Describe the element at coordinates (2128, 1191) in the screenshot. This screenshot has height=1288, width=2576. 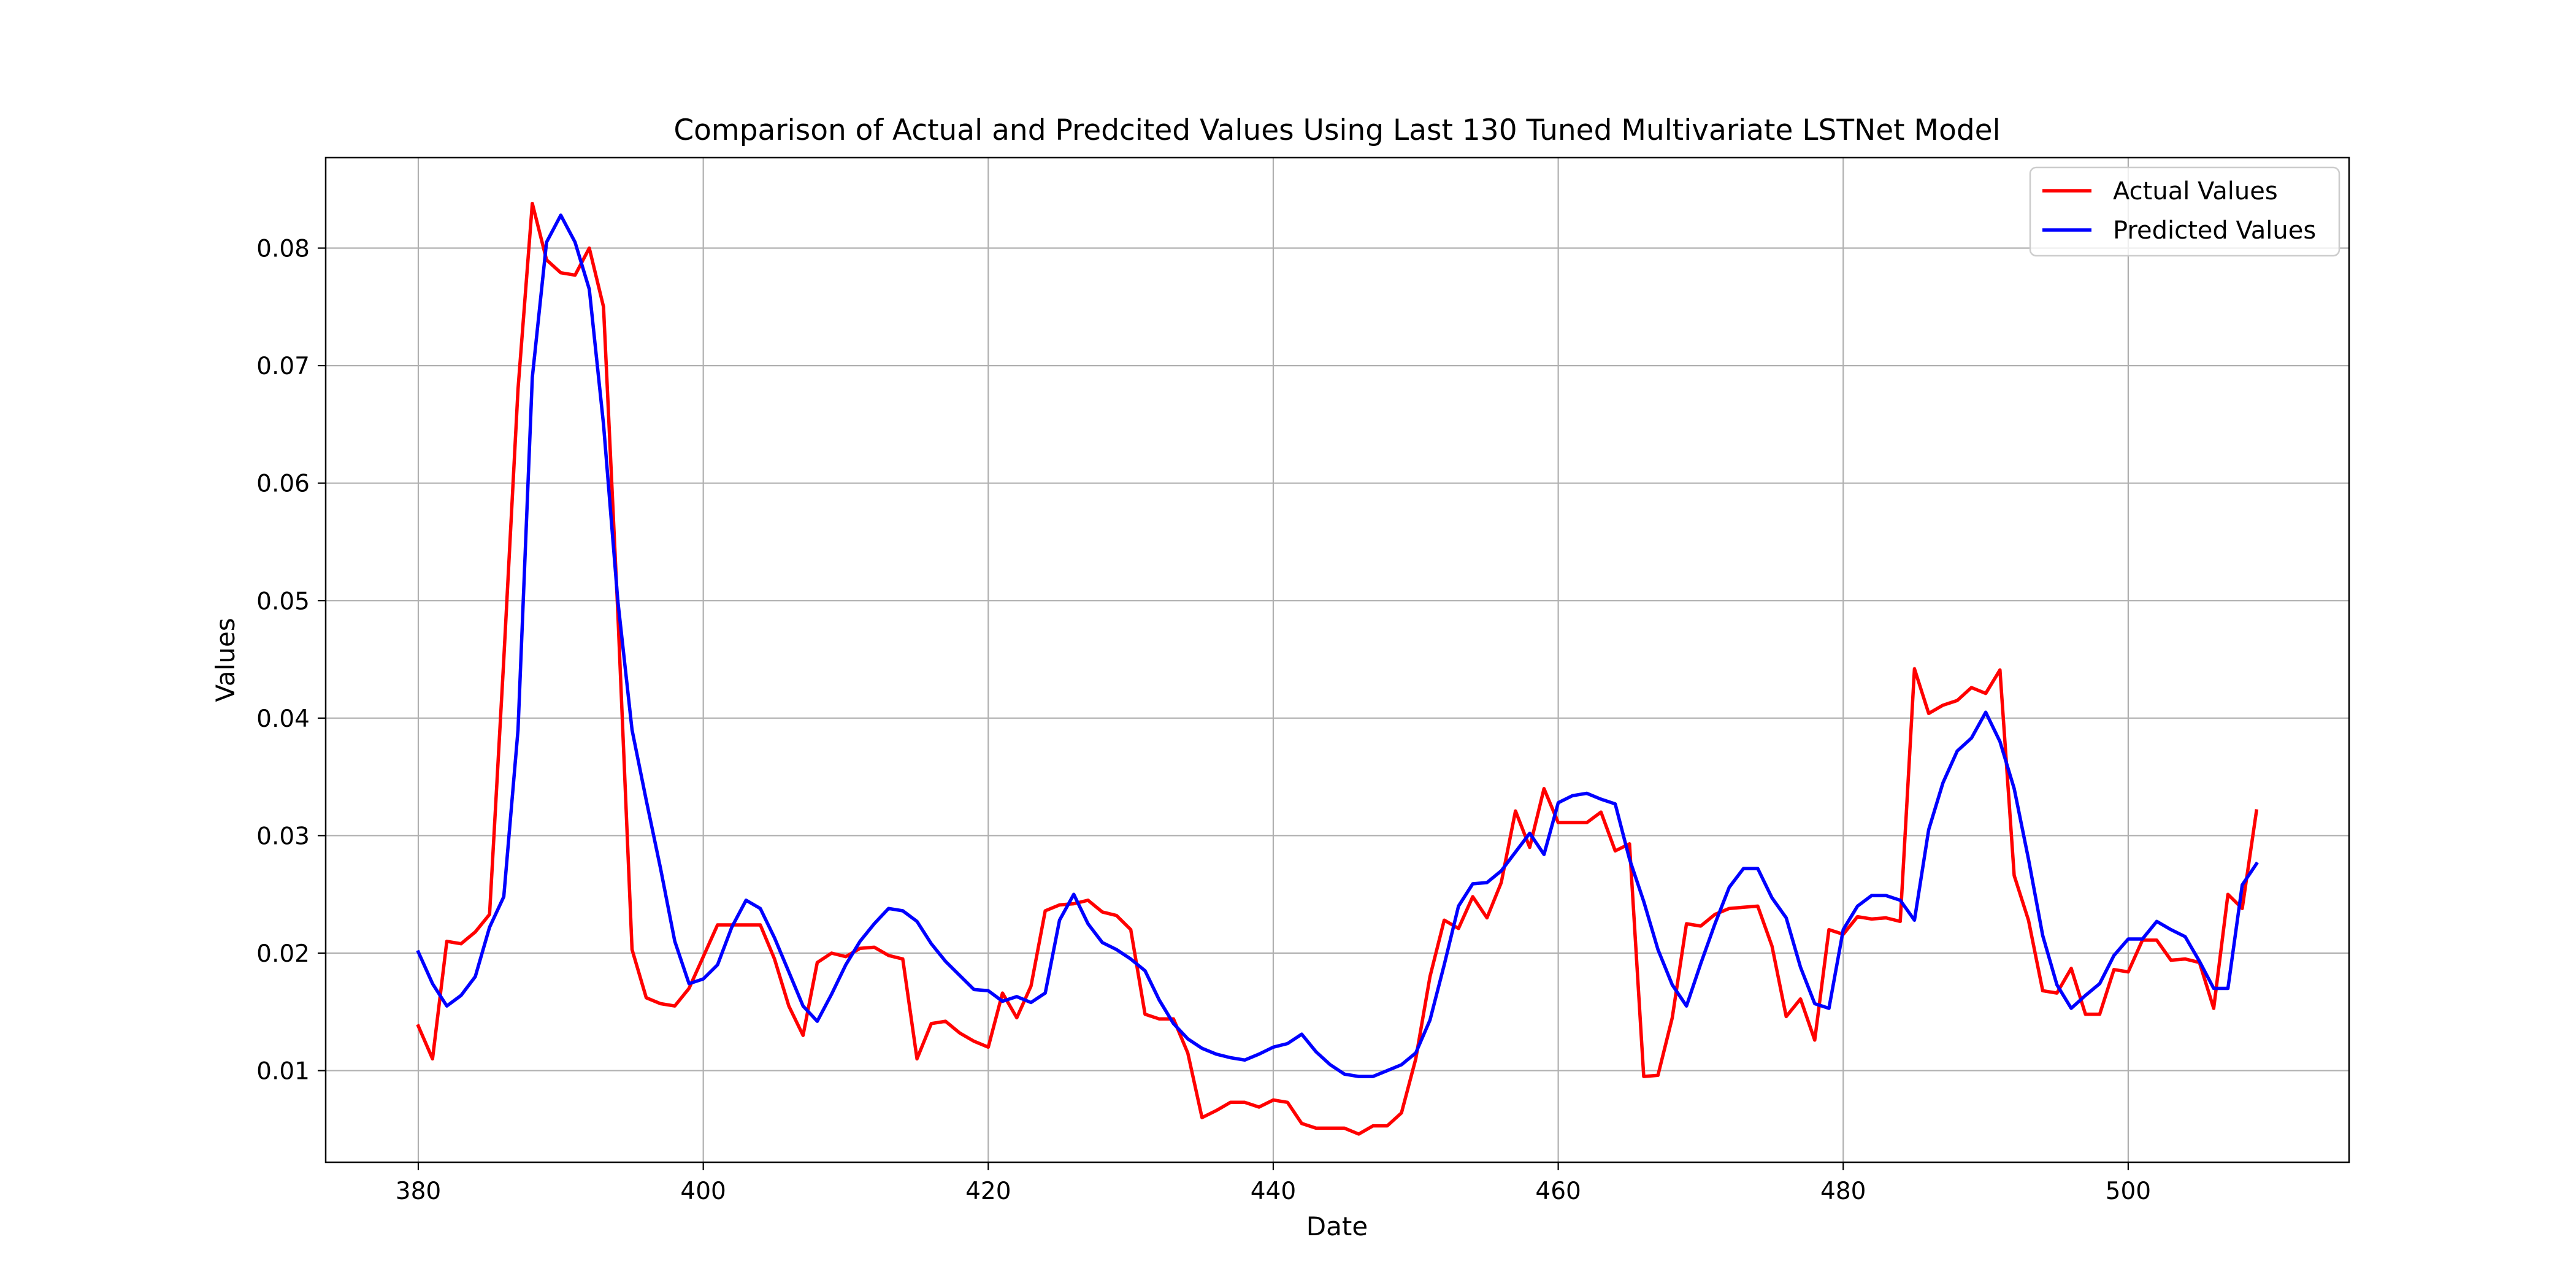
I see `x-tick-label: 500` at that location.